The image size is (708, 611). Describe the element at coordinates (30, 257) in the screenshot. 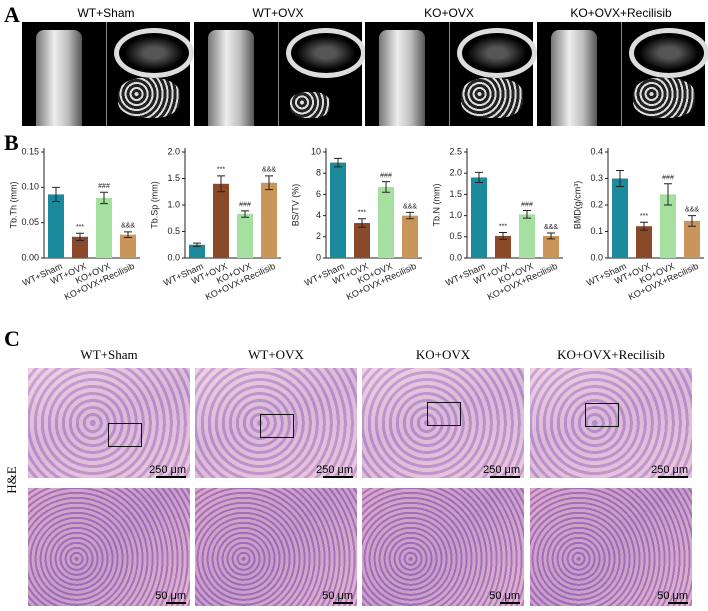

I see `y-tick-label: 0.00` at that location.